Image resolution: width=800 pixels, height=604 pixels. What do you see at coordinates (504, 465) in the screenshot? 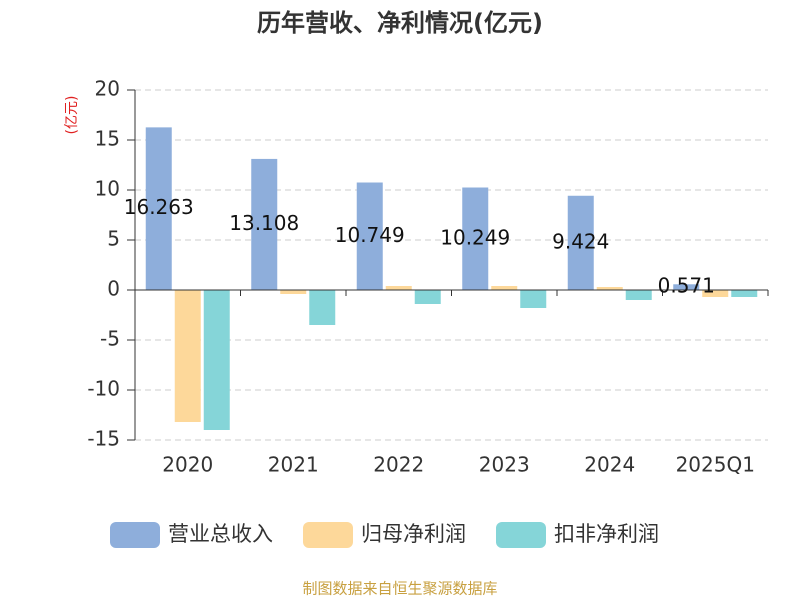
I see `x-tick-label: 2023` at bounding box center [504, 465].